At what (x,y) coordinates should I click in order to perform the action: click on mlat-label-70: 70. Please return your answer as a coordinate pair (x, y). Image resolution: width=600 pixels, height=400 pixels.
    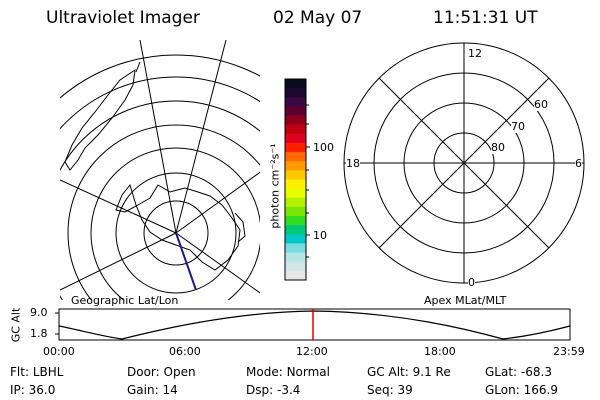
    Looking at the image, I should click on (518, 126).